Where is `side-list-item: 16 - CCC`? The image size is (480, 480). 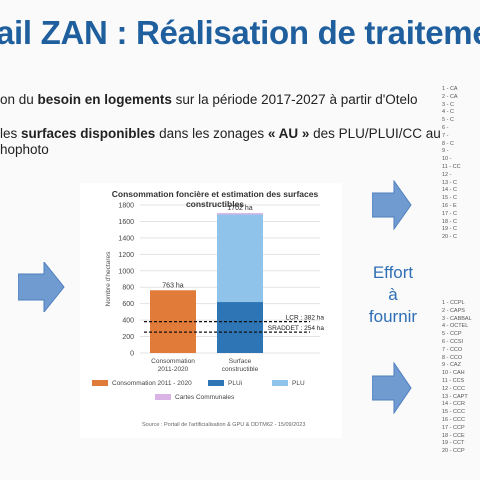 side-list-item: 16 - CCC is located at coordinates (453, 419).